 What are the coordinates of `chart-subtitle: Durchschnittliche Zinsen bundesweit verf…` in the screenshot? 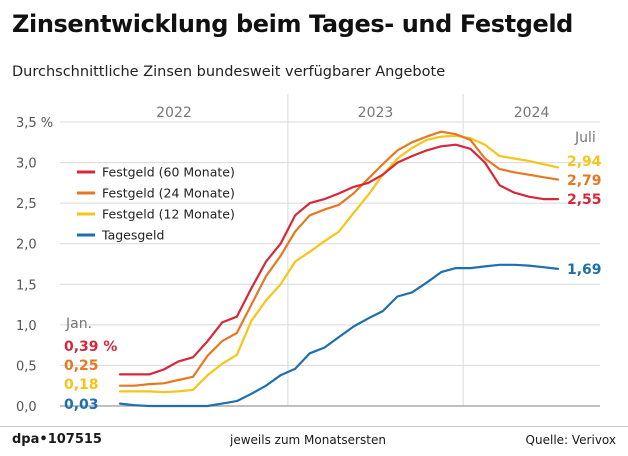 It's located at (229, 72).